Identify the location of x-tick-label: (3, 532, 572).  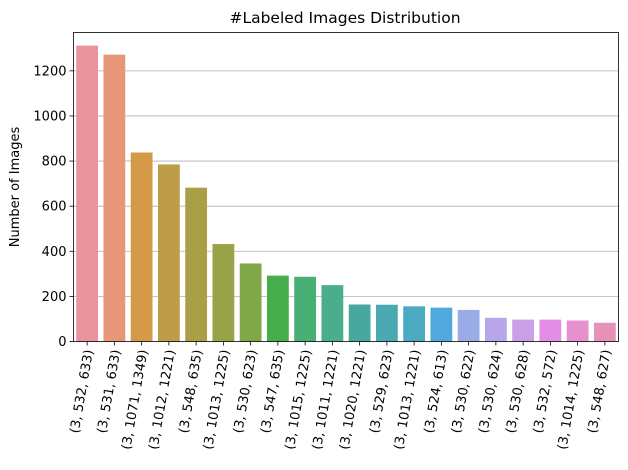
(545, 392).